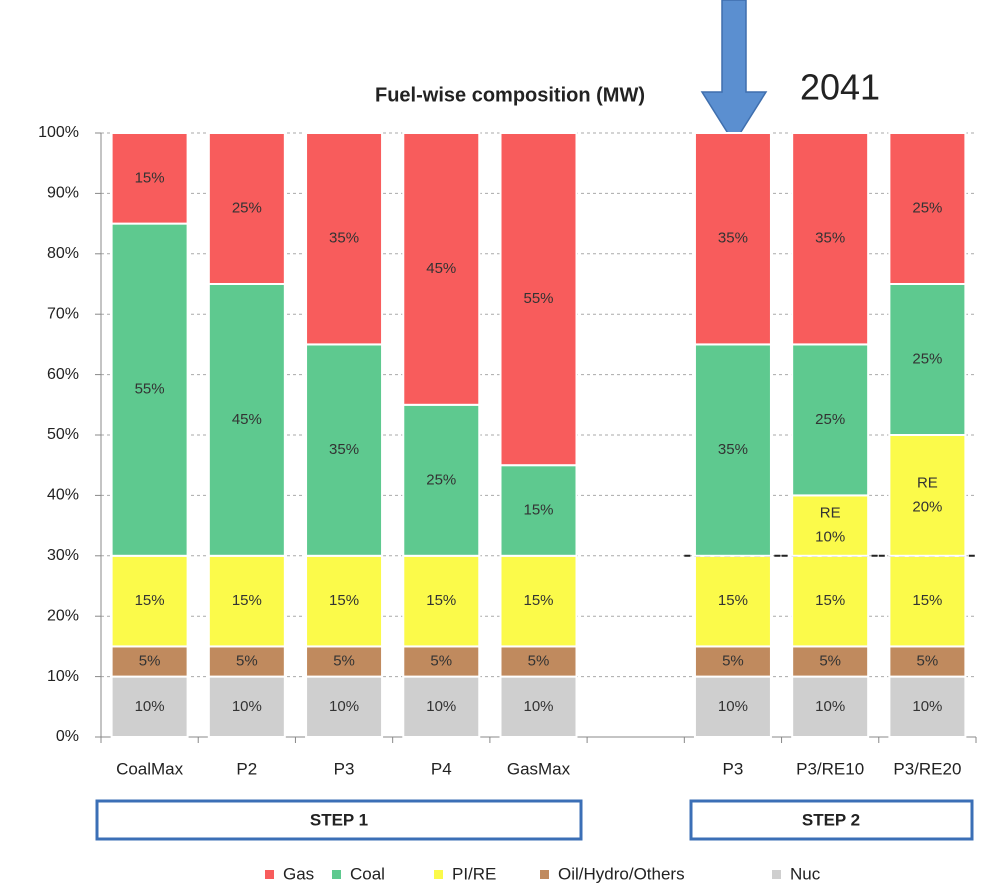 The height and width of the screenshot is (888, 983). What do you see at coordinates (830, 513) in the screenshot?
I see `segment-name: RE` at bounding box center [830, 513].